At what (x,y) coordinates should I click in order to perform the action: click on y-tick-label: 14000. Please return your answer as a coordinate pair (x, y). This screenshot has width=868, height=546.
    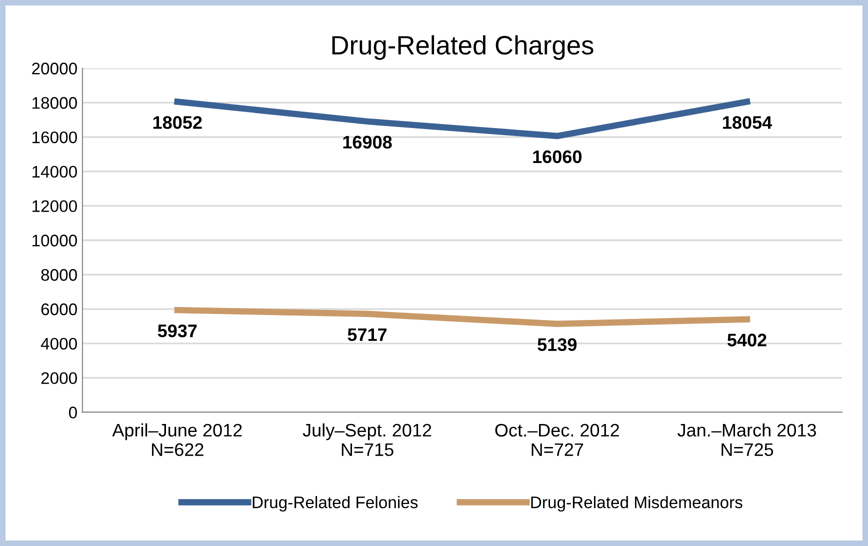
    Looking at the image, I should click on (54, 172).